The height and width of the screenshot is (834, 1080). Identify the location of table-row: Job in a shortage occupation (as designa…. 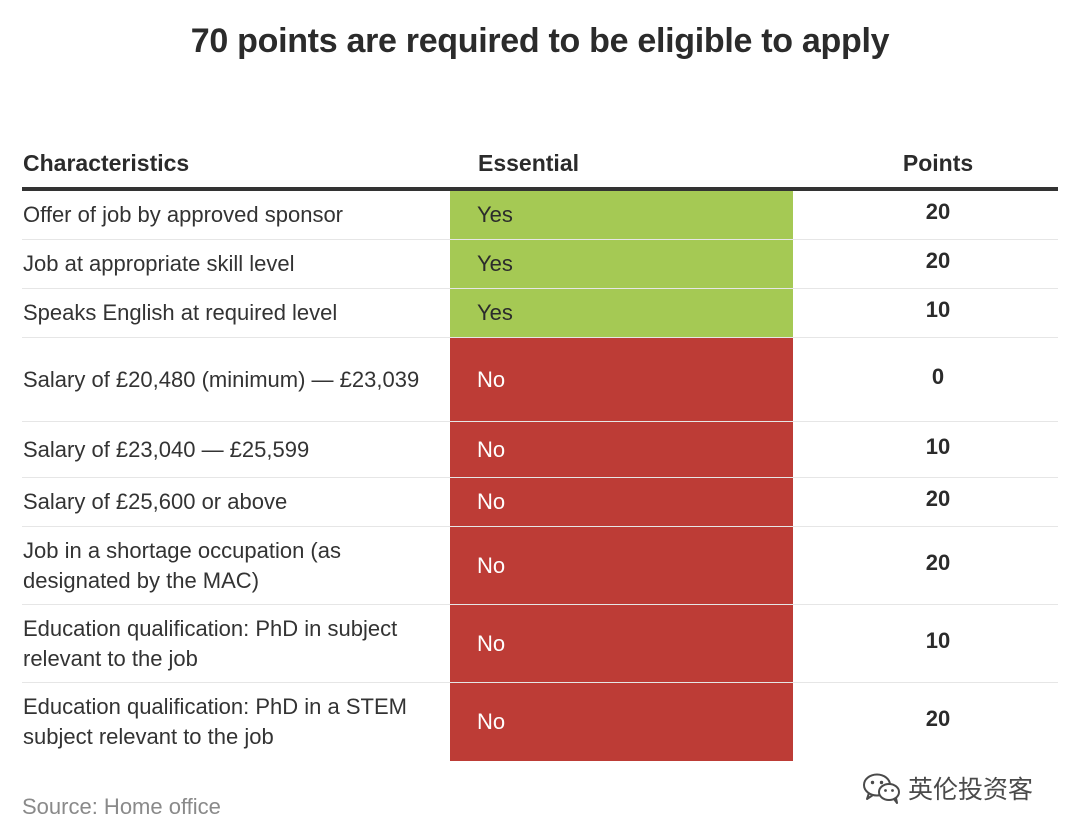
(540, 566).